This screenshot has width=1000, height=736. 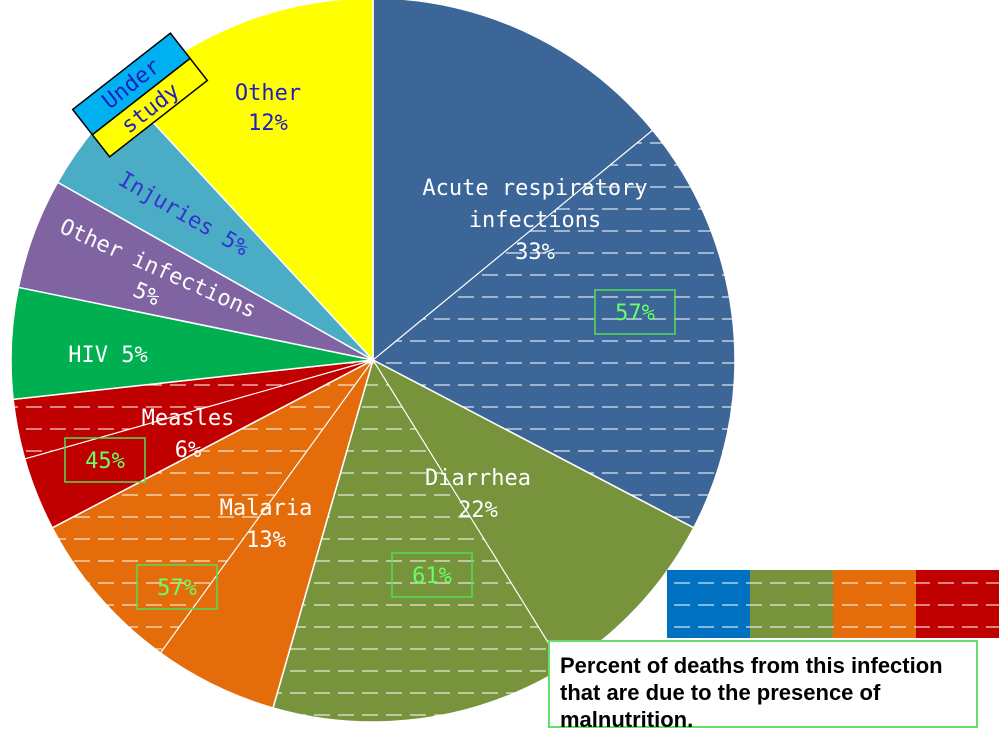 I want to click on malnutrition-divider-malaria, so click(x=266, y=506).